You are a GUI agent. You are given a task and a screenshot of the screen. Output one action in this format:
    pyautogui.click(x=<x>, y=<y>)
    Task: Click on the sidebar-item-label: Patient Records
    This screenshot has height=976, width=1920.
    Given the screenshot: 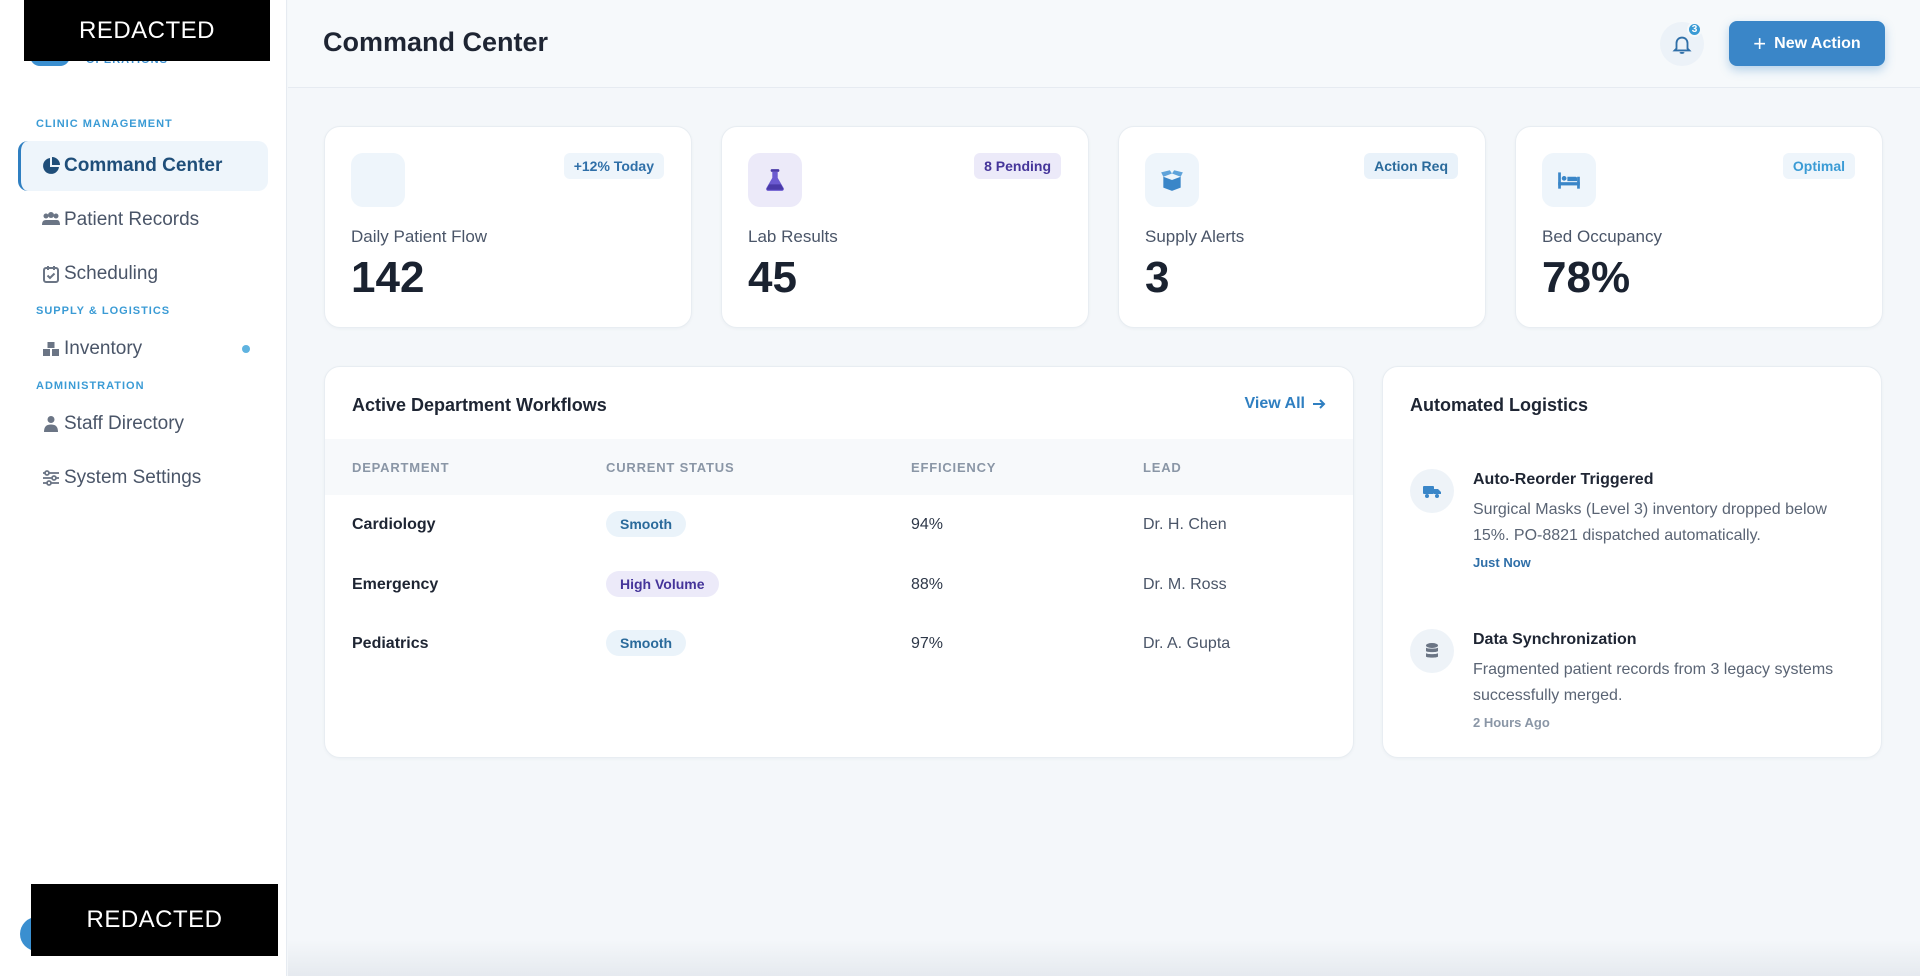 What is the action you would take?
    pyautogui.click(x=132, y=219)
    